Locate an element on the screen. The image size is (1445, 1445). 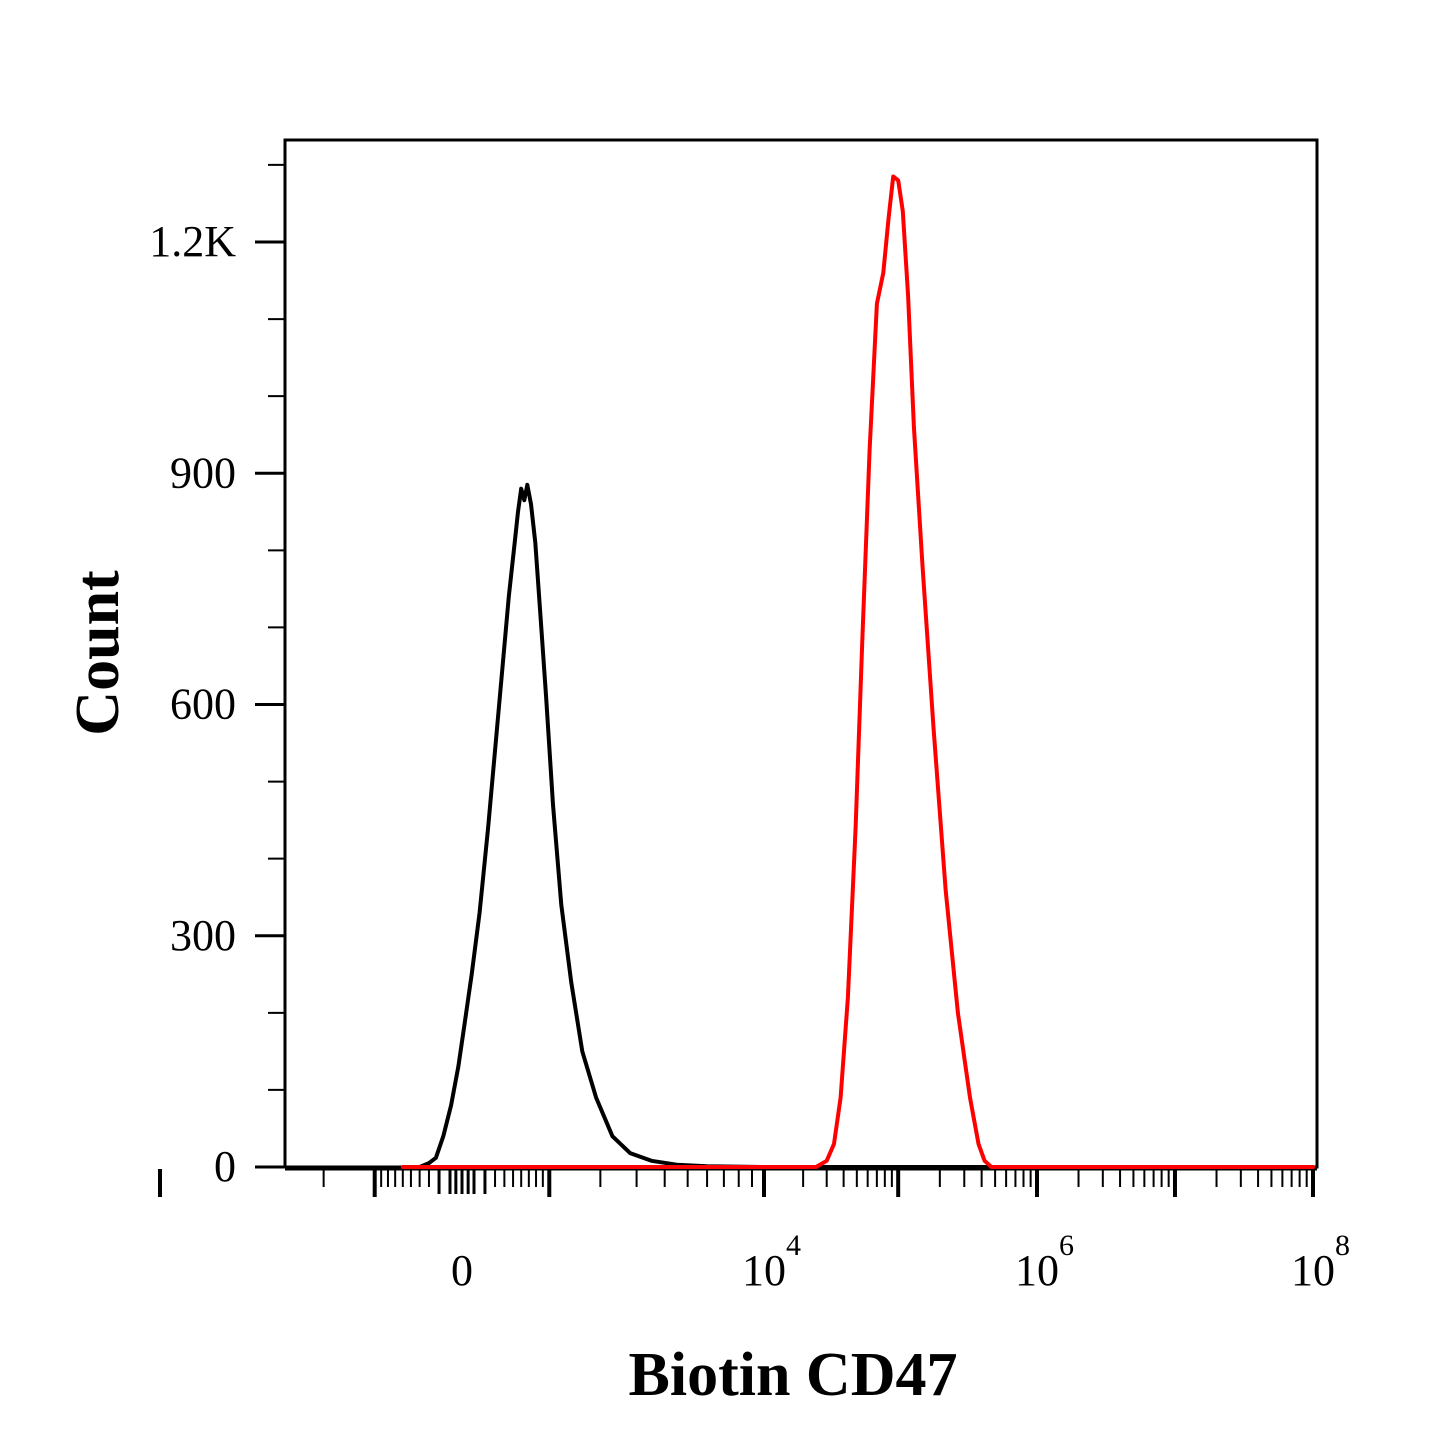
y-tick-label: 600 is located at coordinates (203, 704).